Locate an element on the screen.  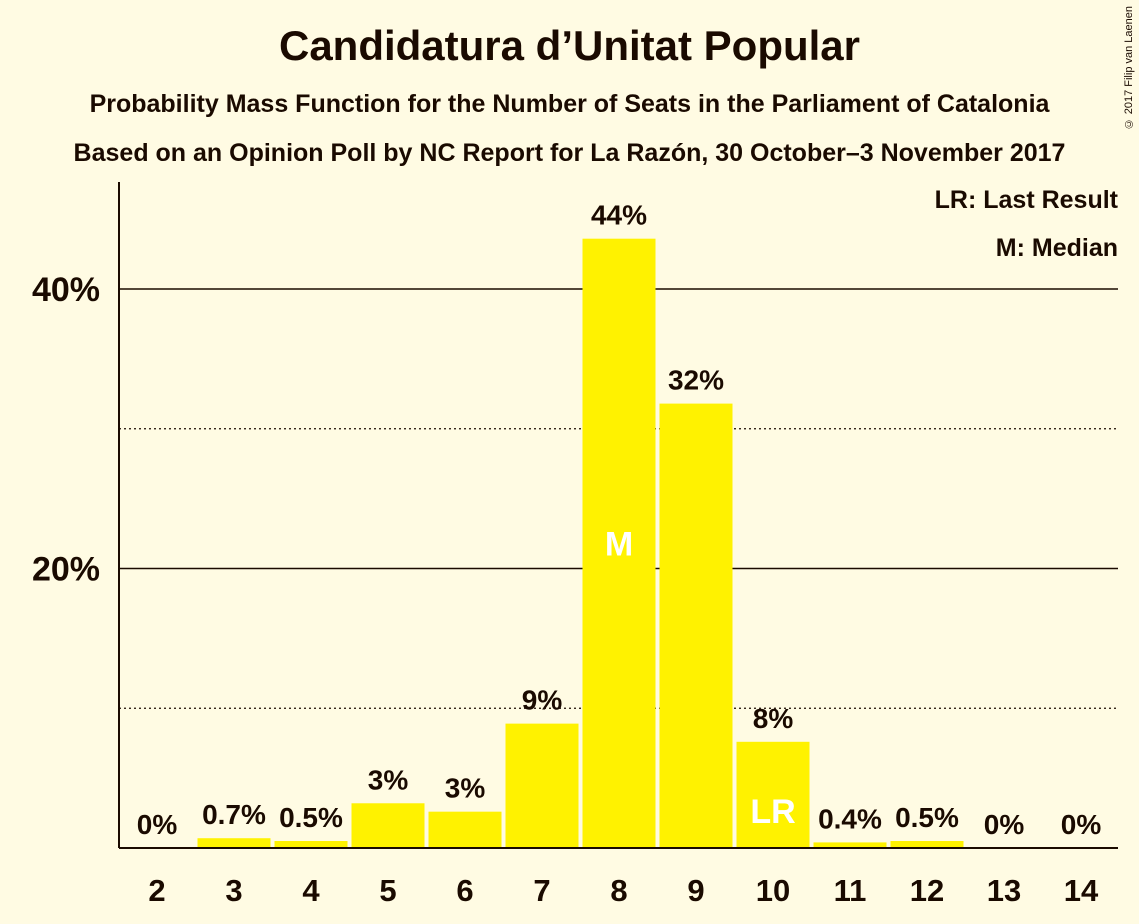
x-tick-label: 6 is located at coordinates (464, 890).